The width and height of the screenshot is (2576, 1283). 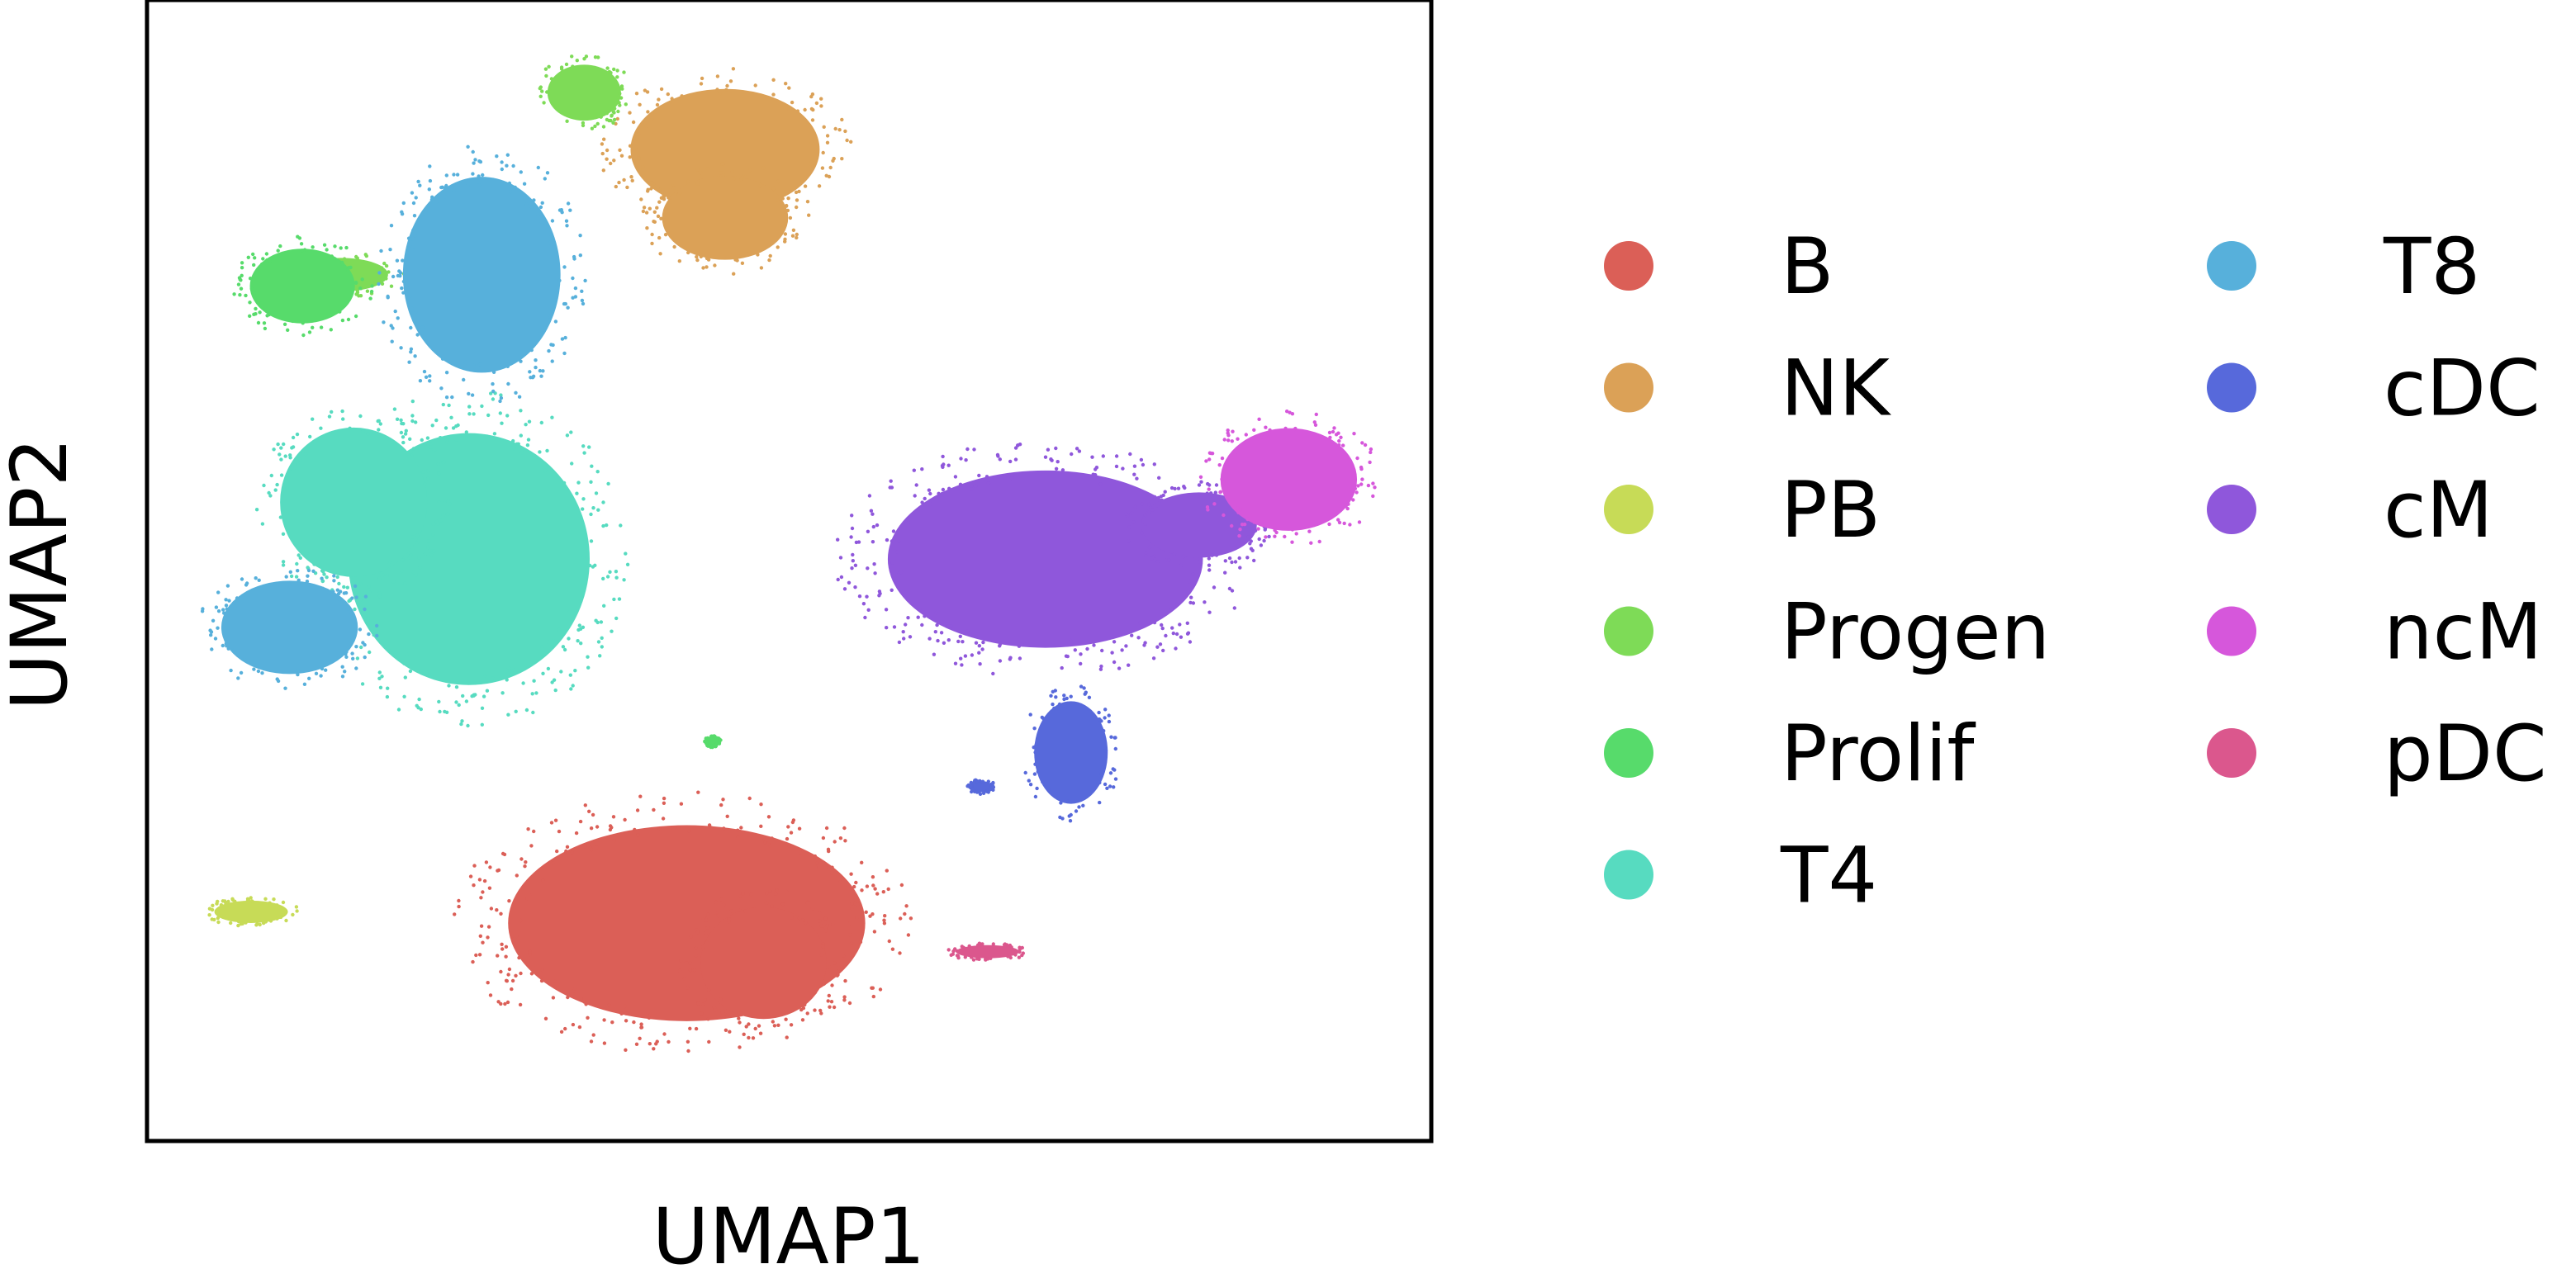 I want to click on series-b-points, so click(x=683, y=922).